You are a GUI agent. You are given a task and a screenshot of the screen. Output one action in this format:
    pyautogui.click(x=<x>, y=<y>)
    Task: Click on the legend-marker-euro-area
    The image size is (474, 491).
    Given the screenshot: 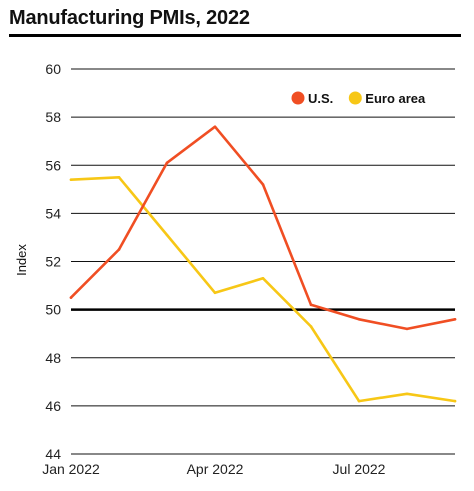 What is the action you would take?
    pyautogui.click(x=355, y=98)
    